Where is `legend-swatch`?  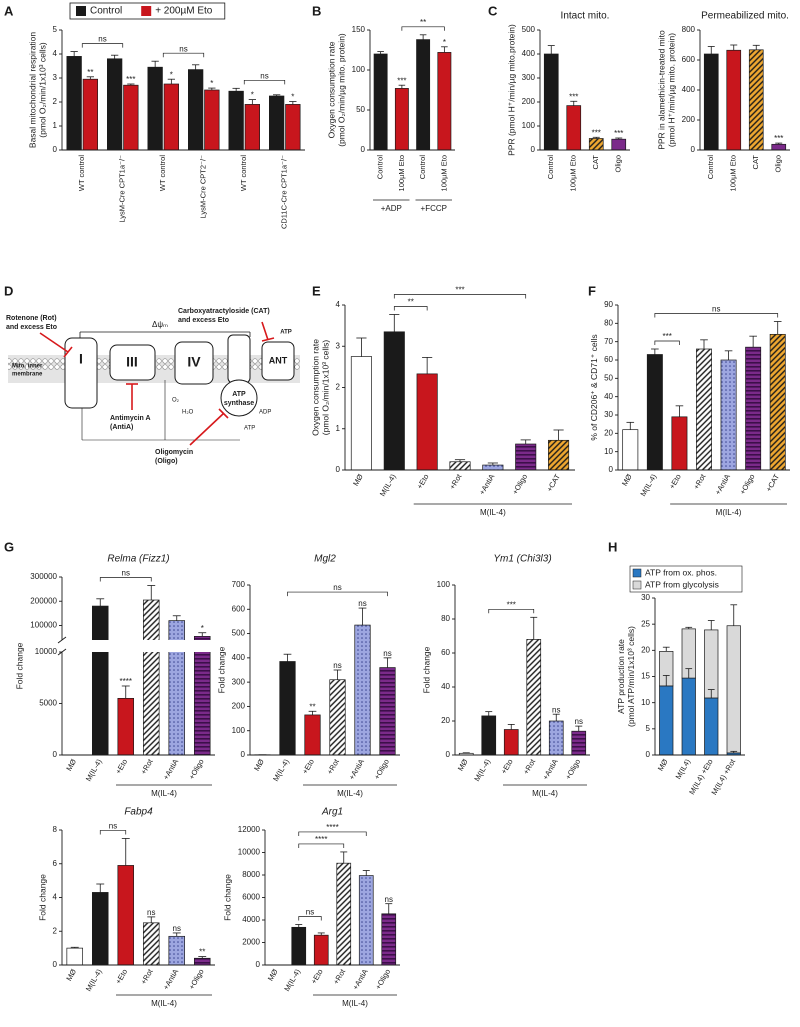 legend-swatch is located at coordinates (637, 585).